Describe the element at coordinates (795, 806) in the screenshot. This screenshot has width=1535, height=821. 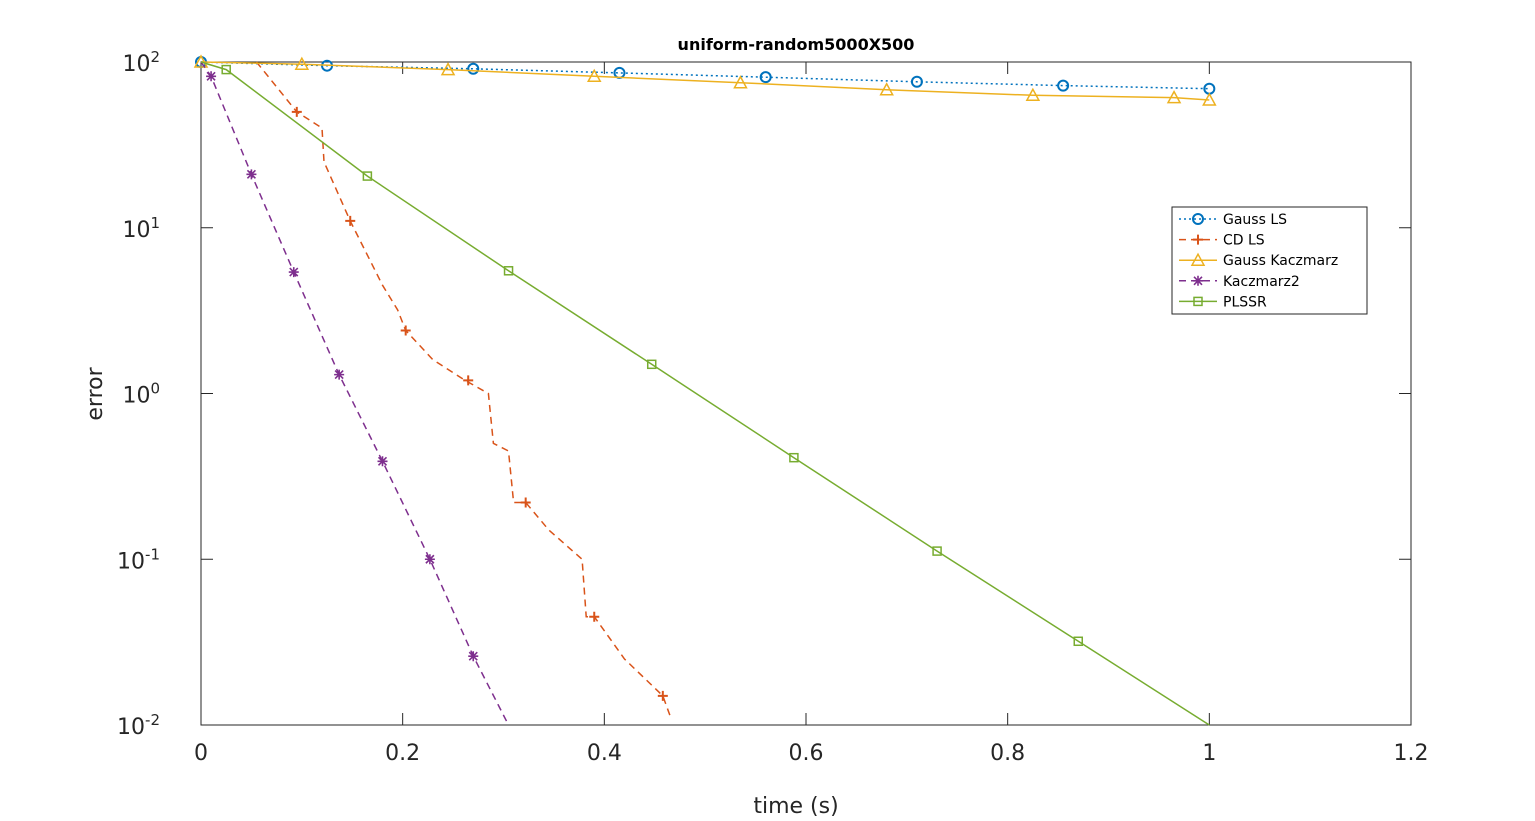
I see `x-axis-label: time (s)` at that location.